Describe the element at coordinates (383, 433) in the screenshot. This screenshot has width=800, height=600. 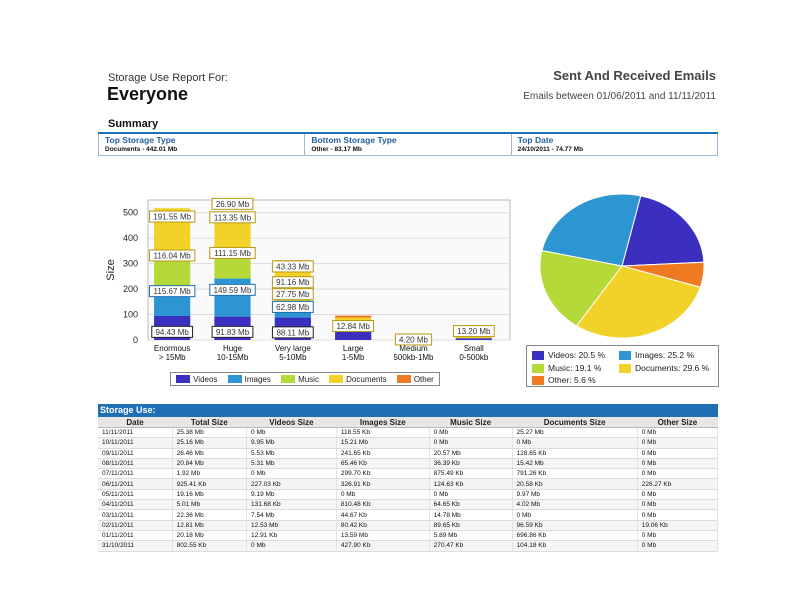
I see `table-cell: 118.55 Kb` at that location.